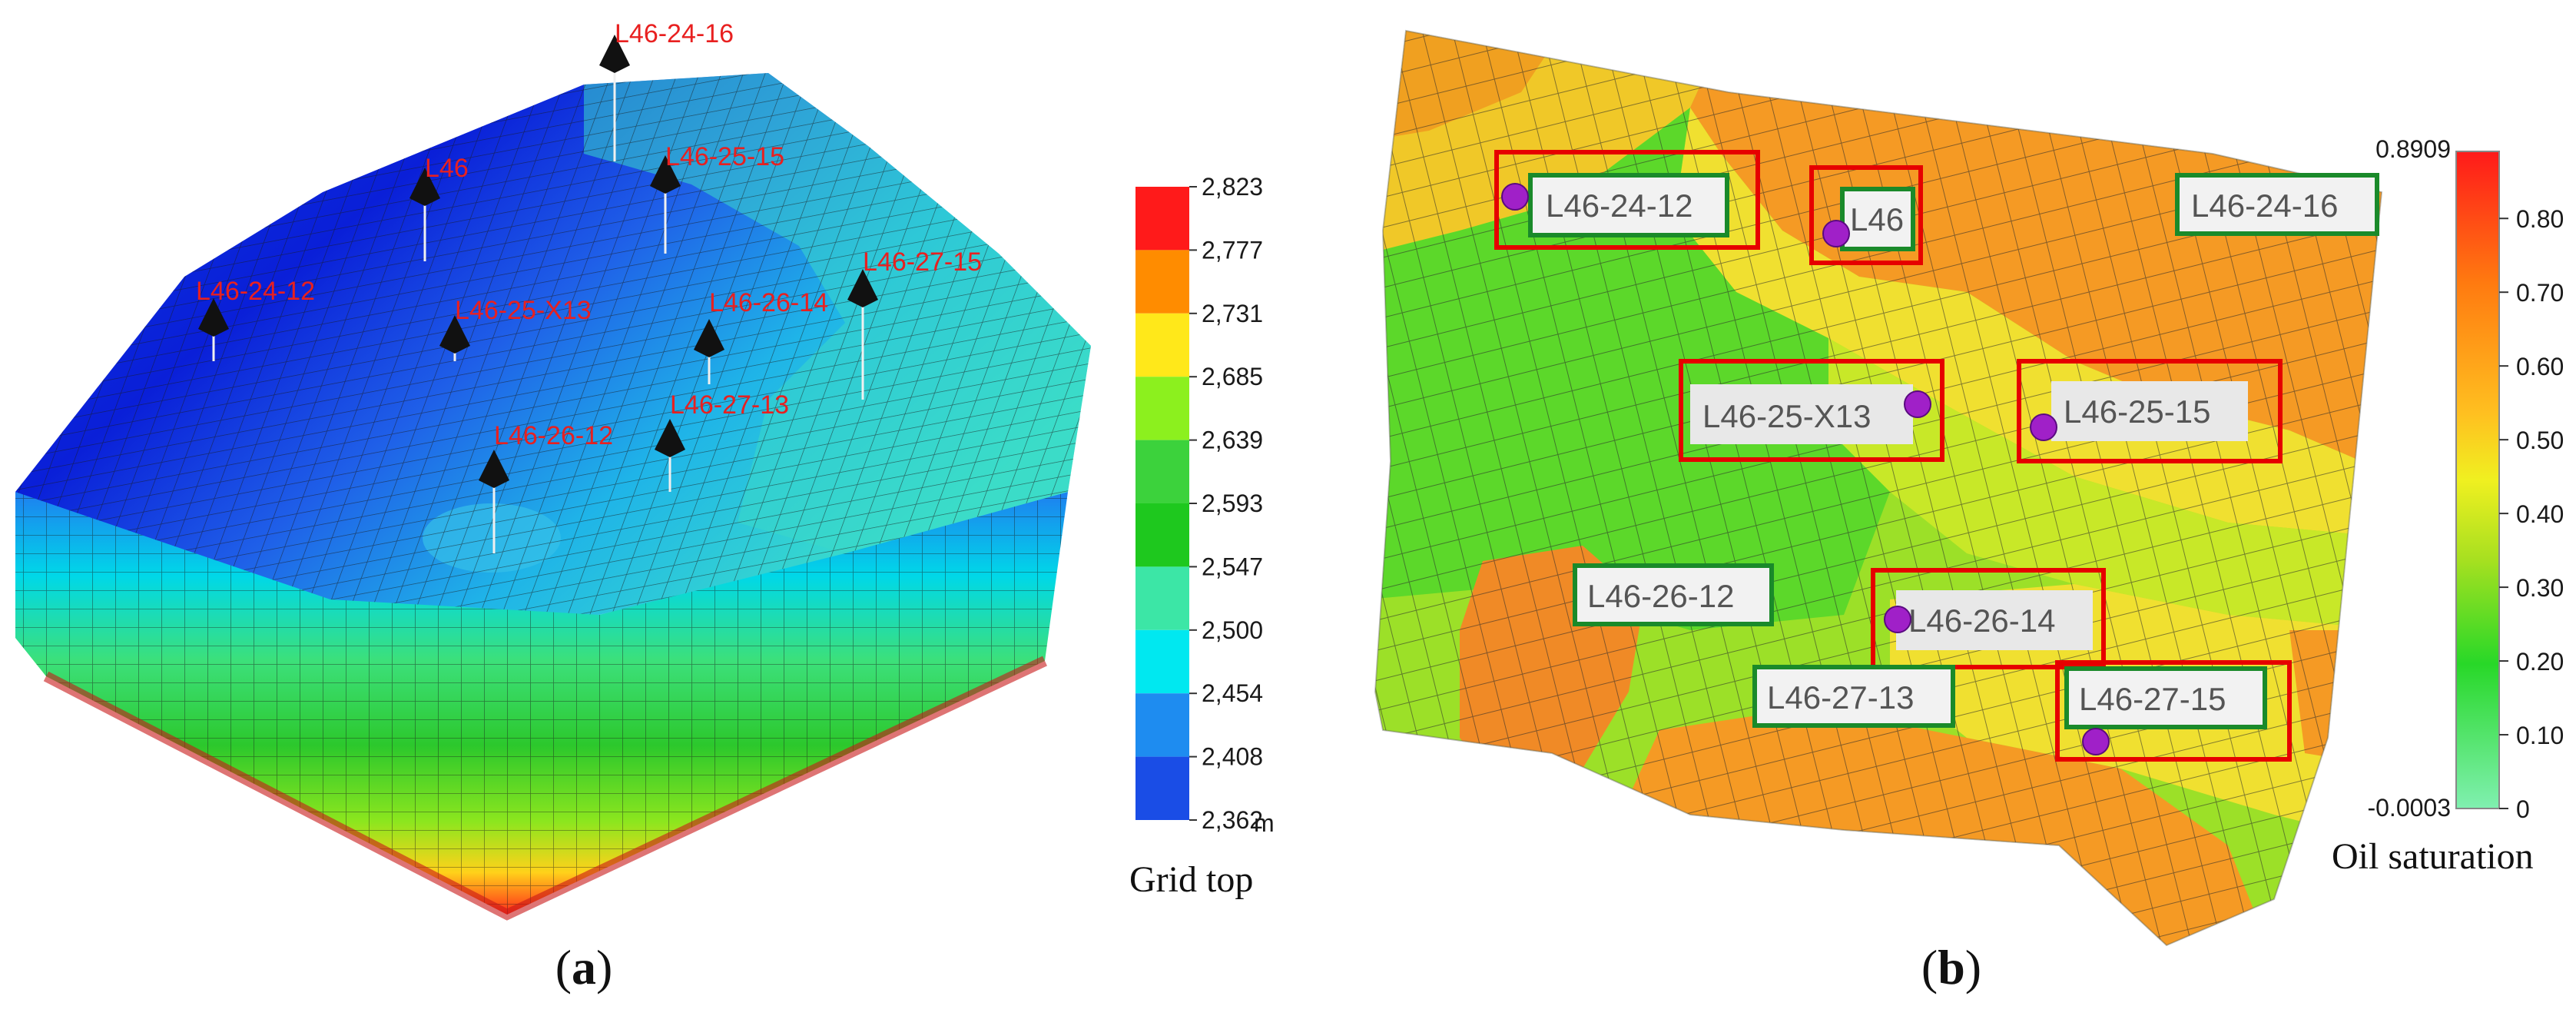 The height and width of the screenshot is (1016, 2576). I want to click on colorbar-title: Oil saturation, so click(2433, 856).